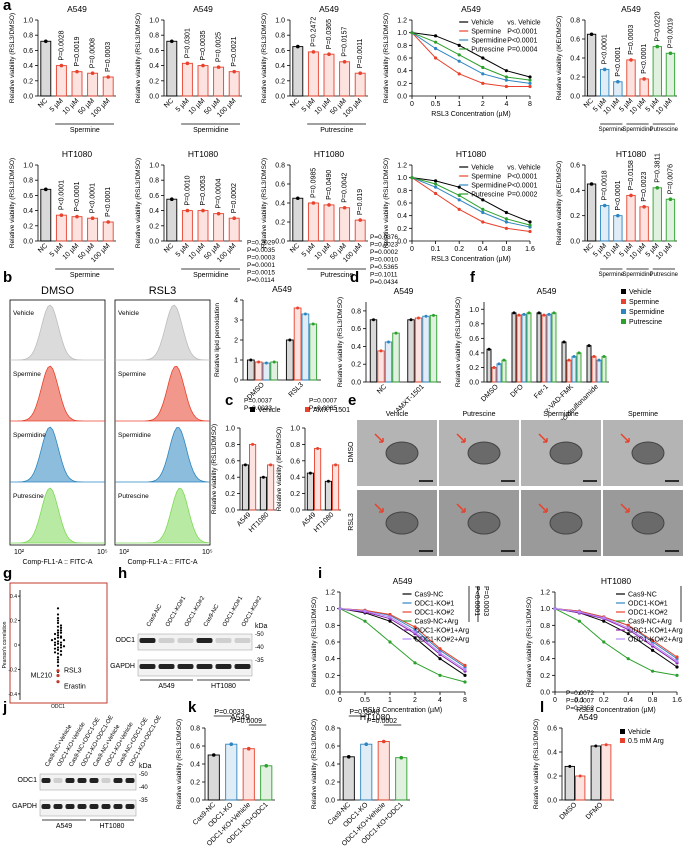 The width and height of the screenshot is (685, 857). What do you see at coordinates (166, 686) in the screenshot?
I see `group-label: A549` at bounding box center [166, 686].